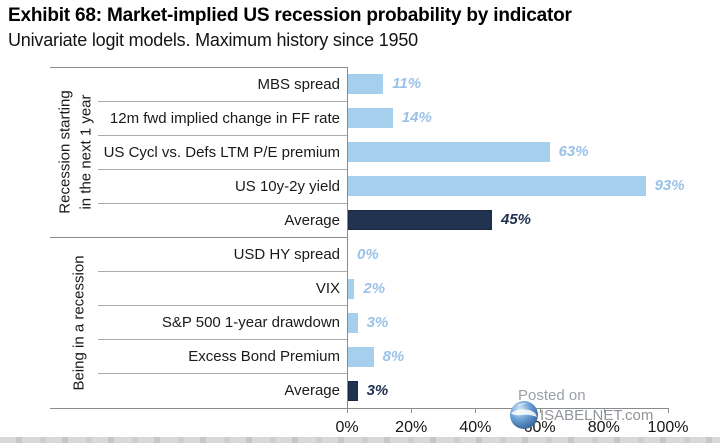 The height and width of the screenshot is (443, 720). What do you see at coordinates (393, 356) in the screenshot?
I see `bar-value-label: 8%` at bounding box center [393, 356].